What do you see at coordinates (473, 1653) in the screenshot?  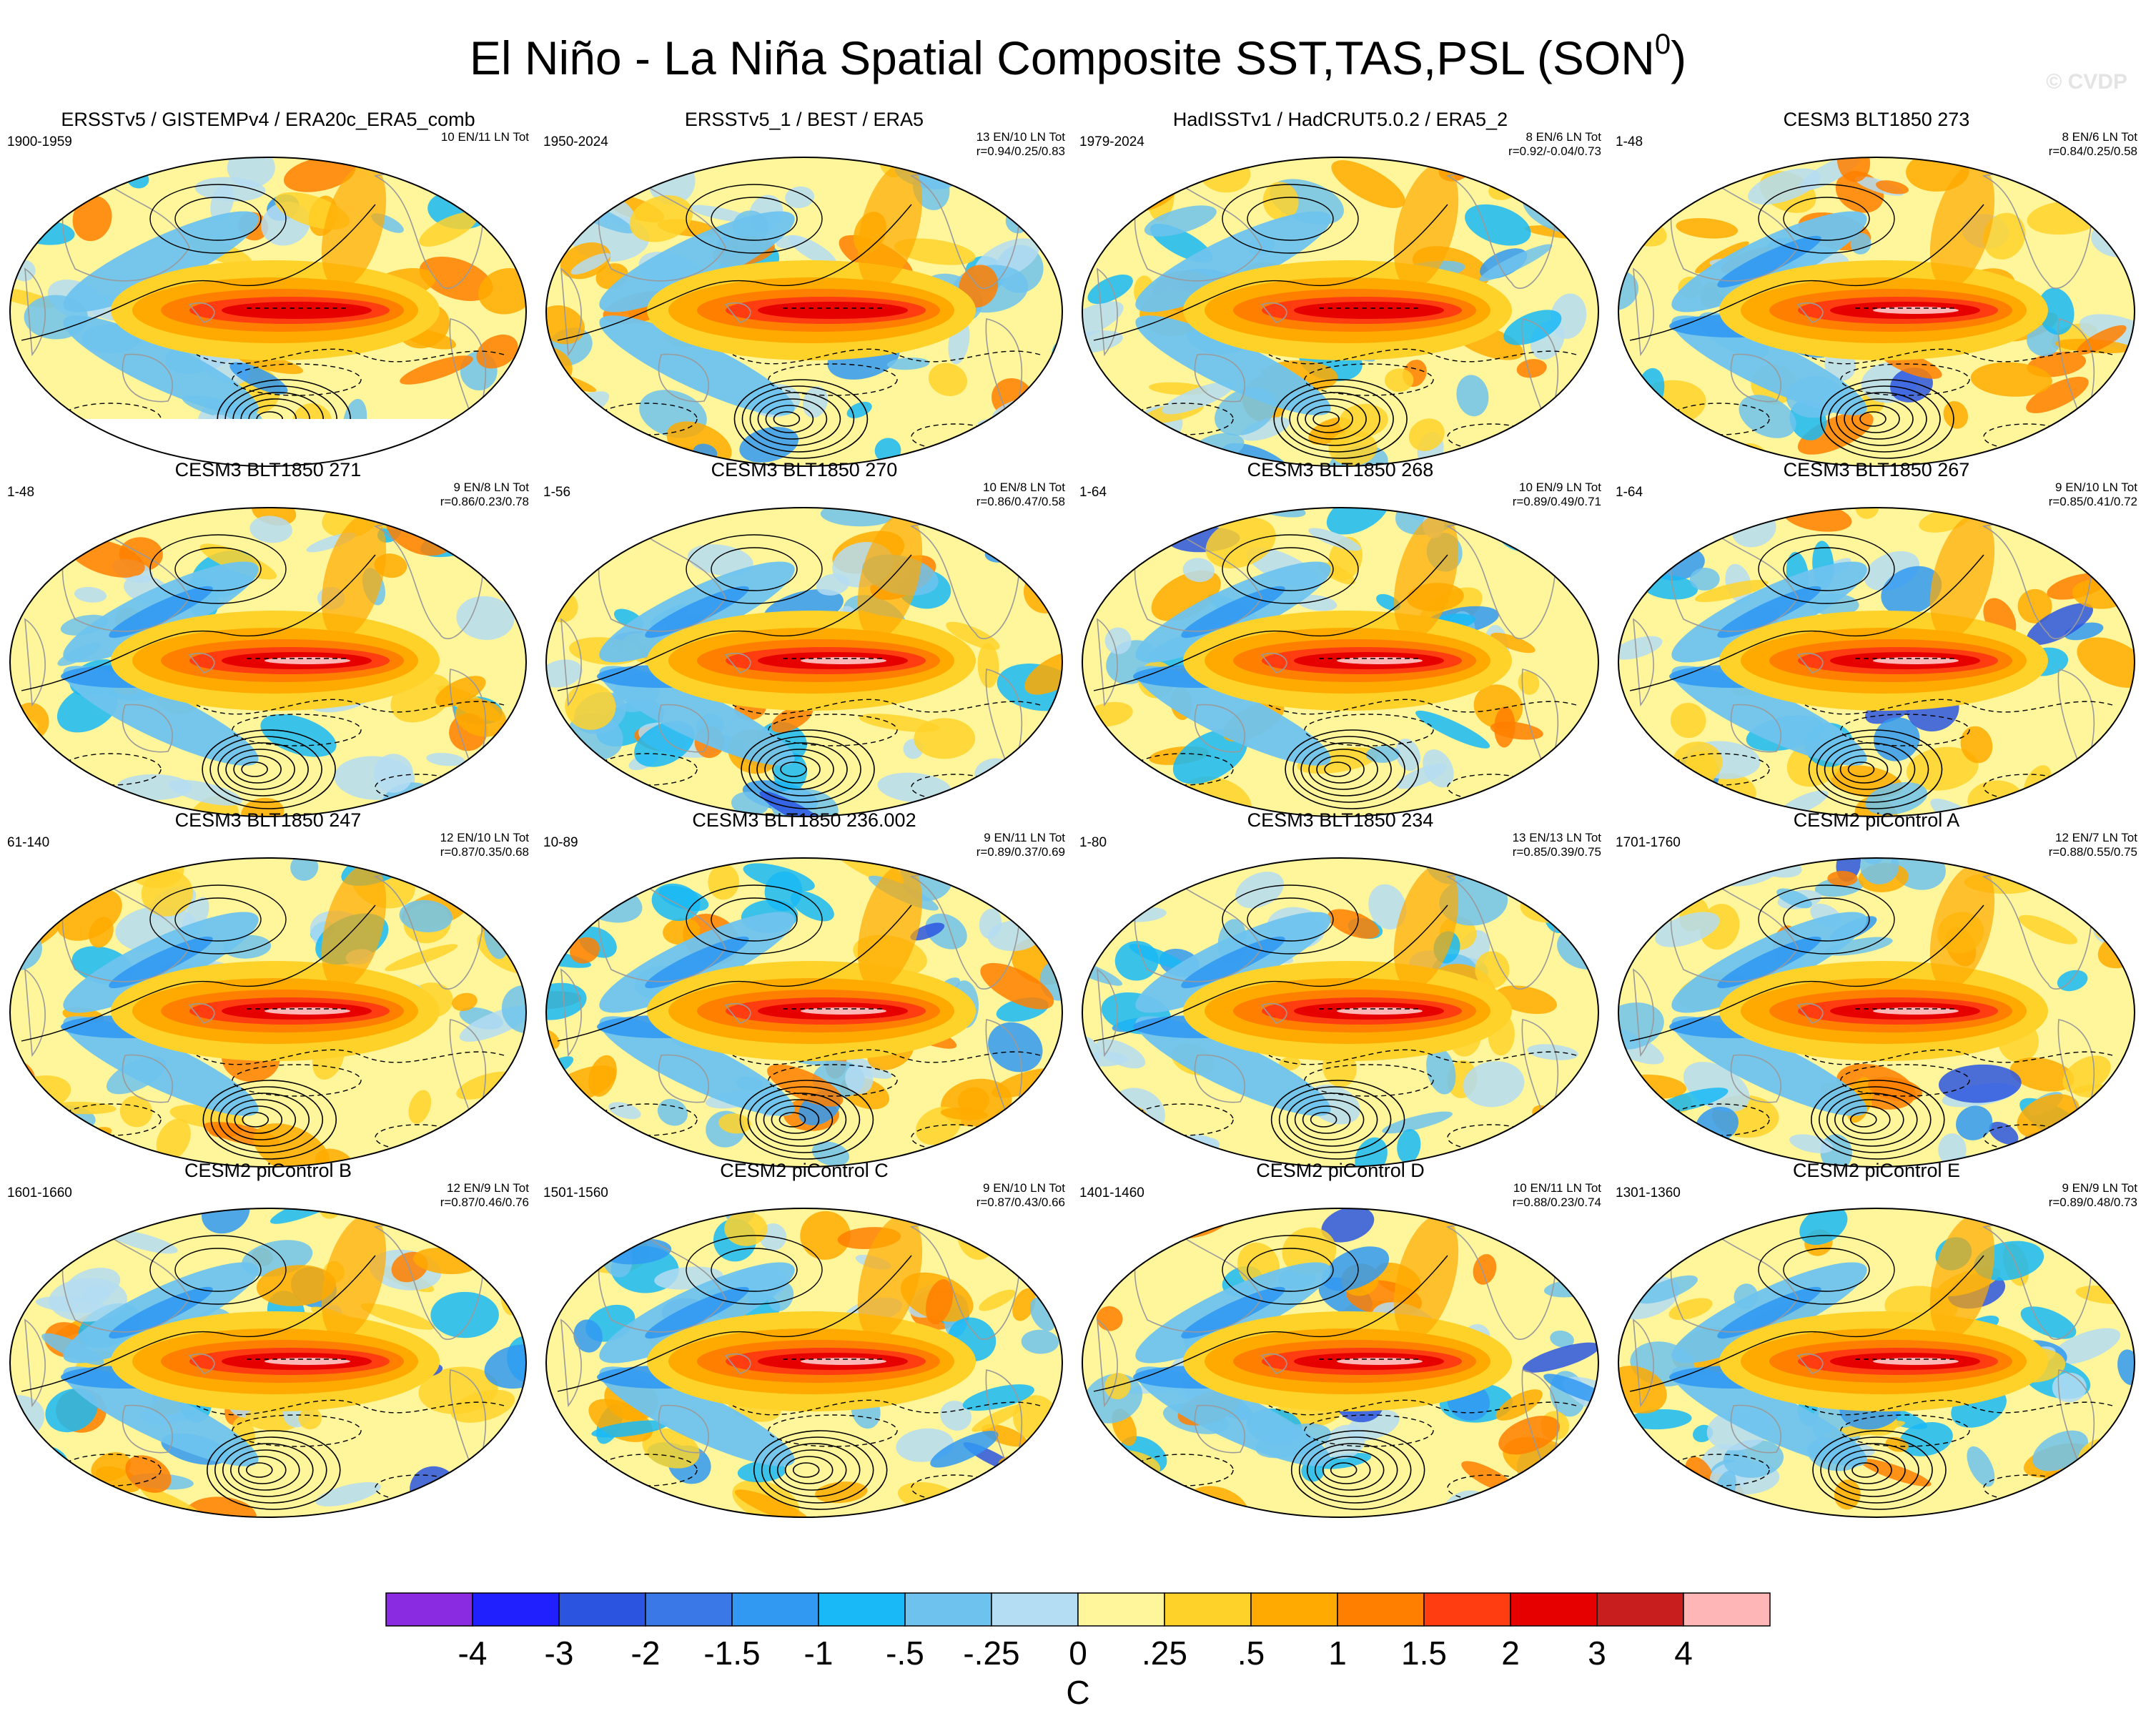 I see `colorbar-tick-label: -4` at bounding box center [473, 1653].